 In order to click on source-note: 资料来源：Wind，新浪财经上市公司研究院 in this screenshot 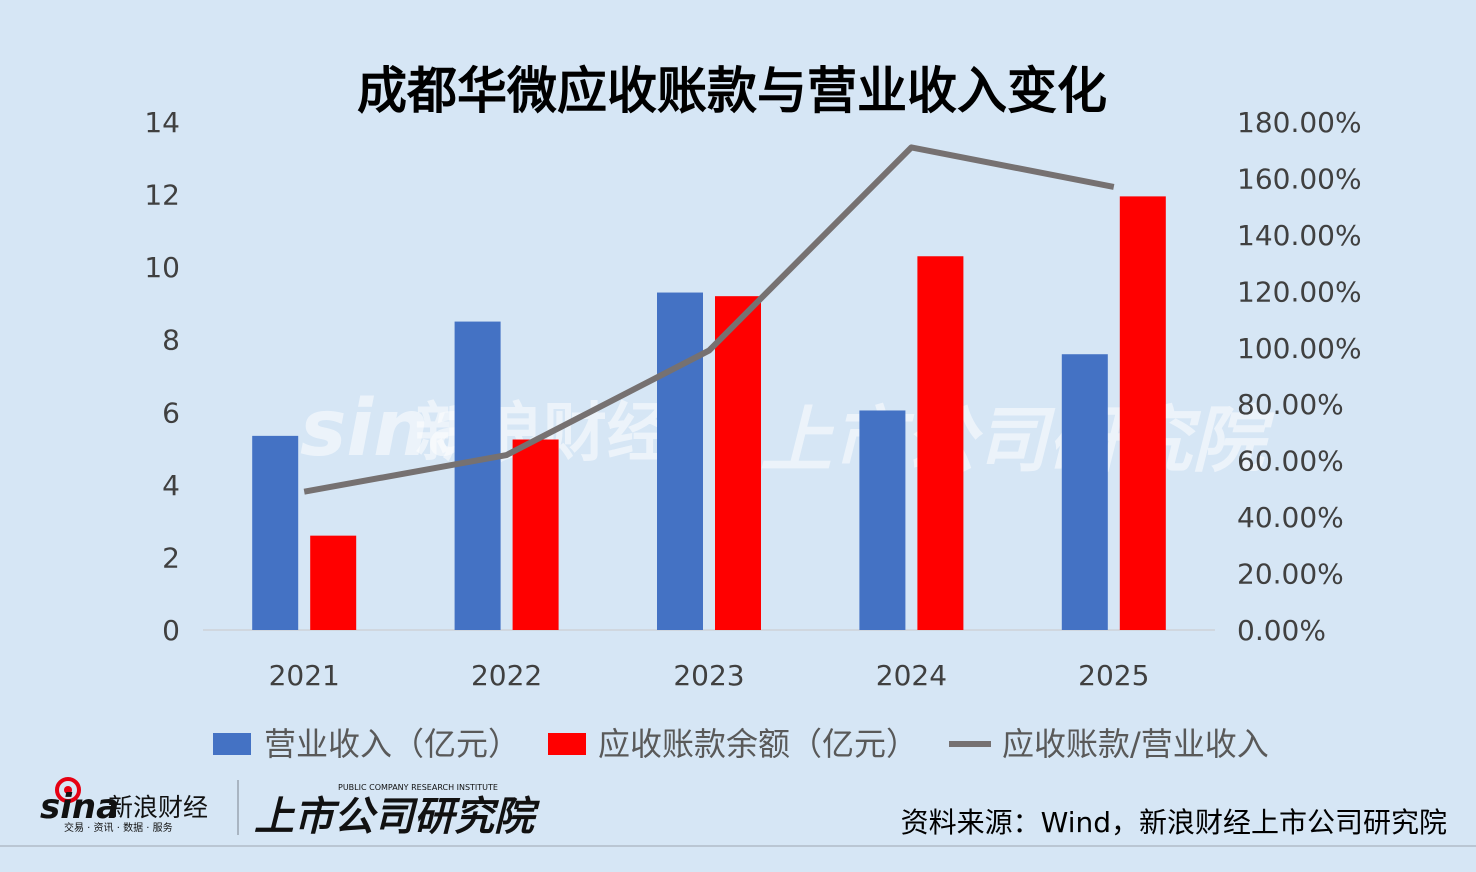, I will do `click(1174, 822)`.